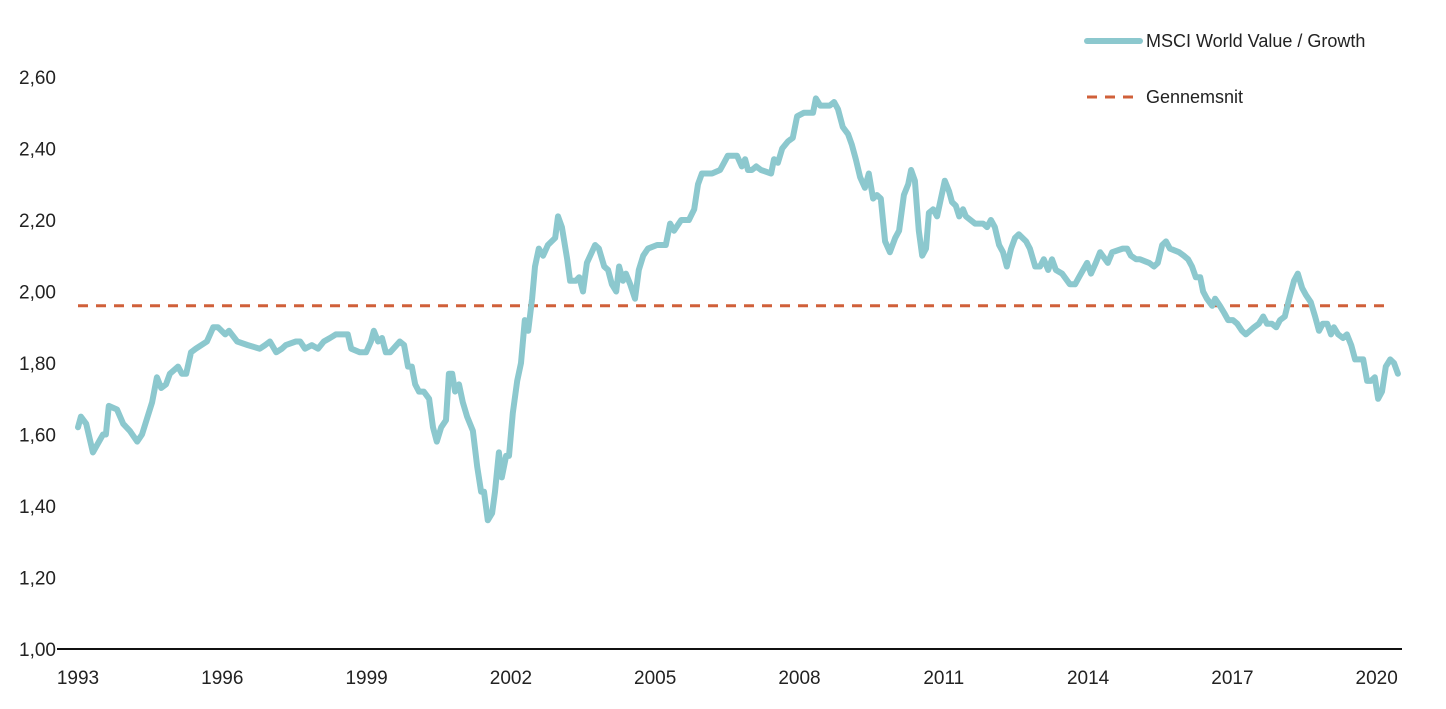  Describe the element at coordinates (1224, 69) in the screenshot. I see `legend: MSCI World Value / Growth Gennemsnit` at that location.